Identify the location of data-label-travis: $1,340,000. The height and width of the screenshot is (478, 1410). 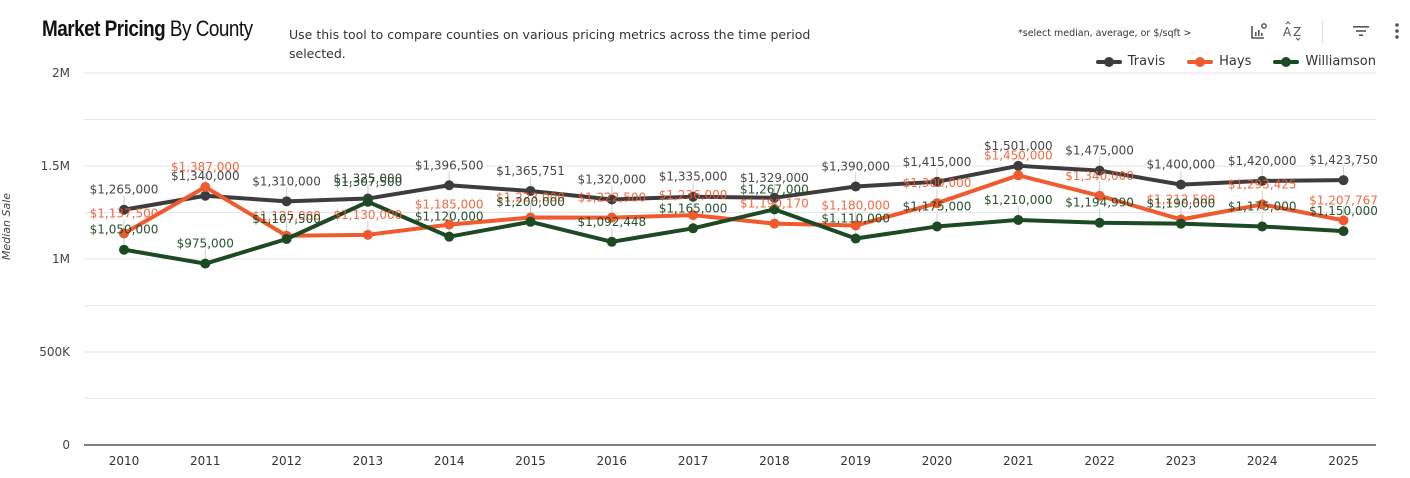
(205, 176).